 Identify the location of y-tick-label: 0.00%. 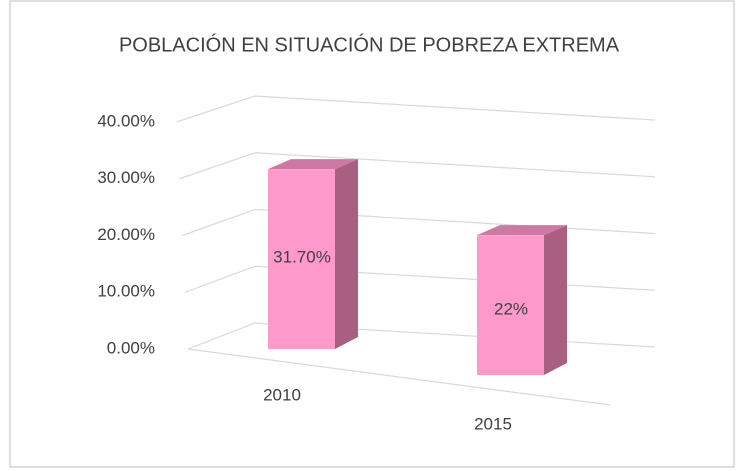
(131, 347).